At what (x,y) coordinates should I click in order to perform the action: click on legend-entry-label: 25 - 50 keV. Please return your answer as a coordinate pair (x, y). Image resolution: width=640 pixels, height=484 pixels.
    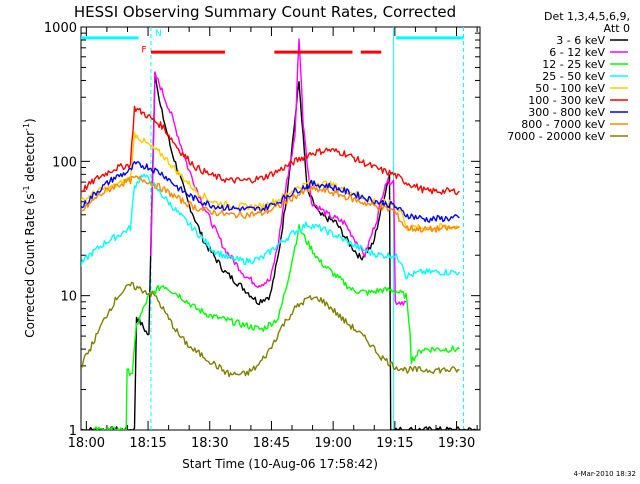
    Looking at the image, I should click on (573, 76).